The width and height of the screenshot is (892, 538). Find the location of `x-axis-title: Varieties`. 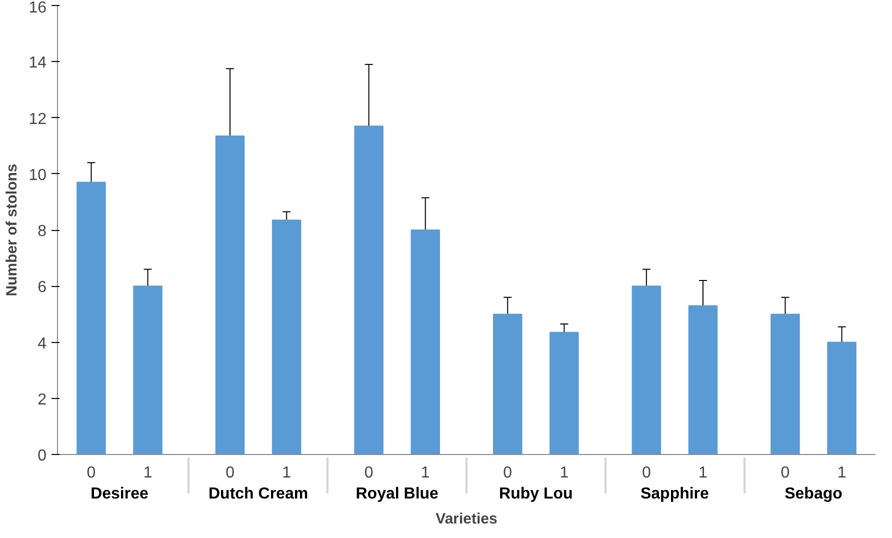

x-axis-title: Varieties is located at coordinates (467, 519).